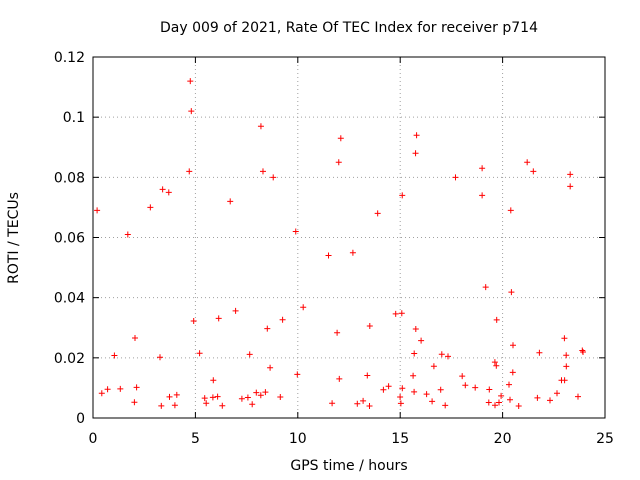 The height and width of the screenshot is (480, 640). I want to click on y-tick-label: 0.02, so click(69, 359).